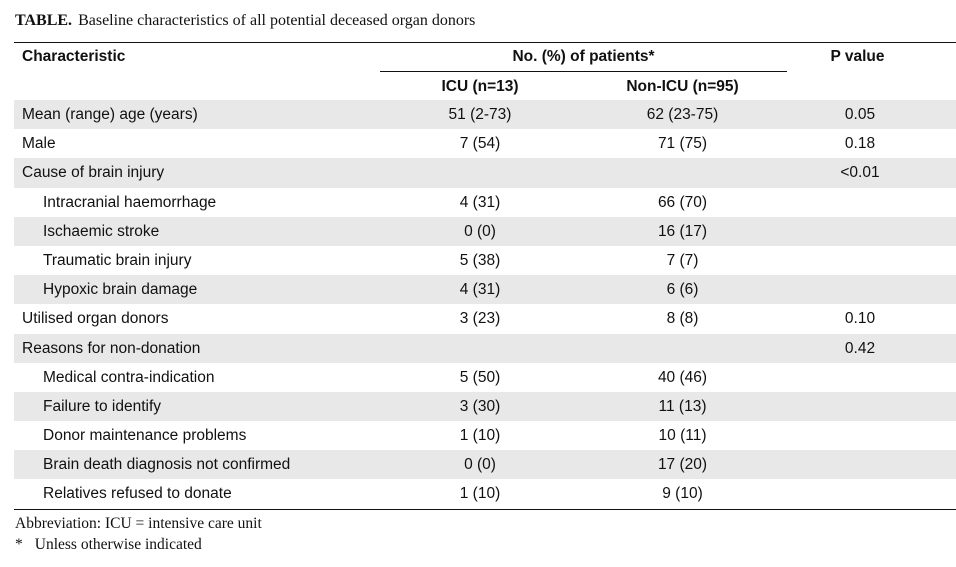 The height and width of the screenshot is (567, 956). Describe the element at coordinates (118, 544) in the screenshot. I see `footnote-star-text: Unless otherwise indicated` at that location.